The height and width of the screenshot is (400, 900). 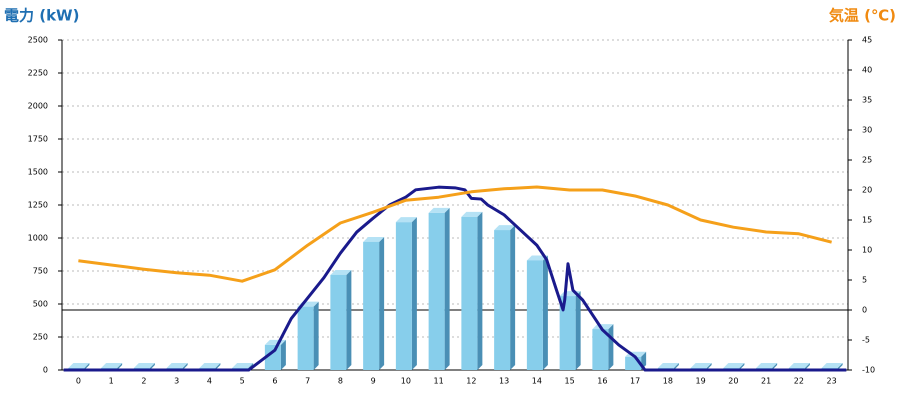 What do you see at coordinates (867, 250) in the screenshot?
I see `y2-tick-label: 10` at bounding box center [867, 250].